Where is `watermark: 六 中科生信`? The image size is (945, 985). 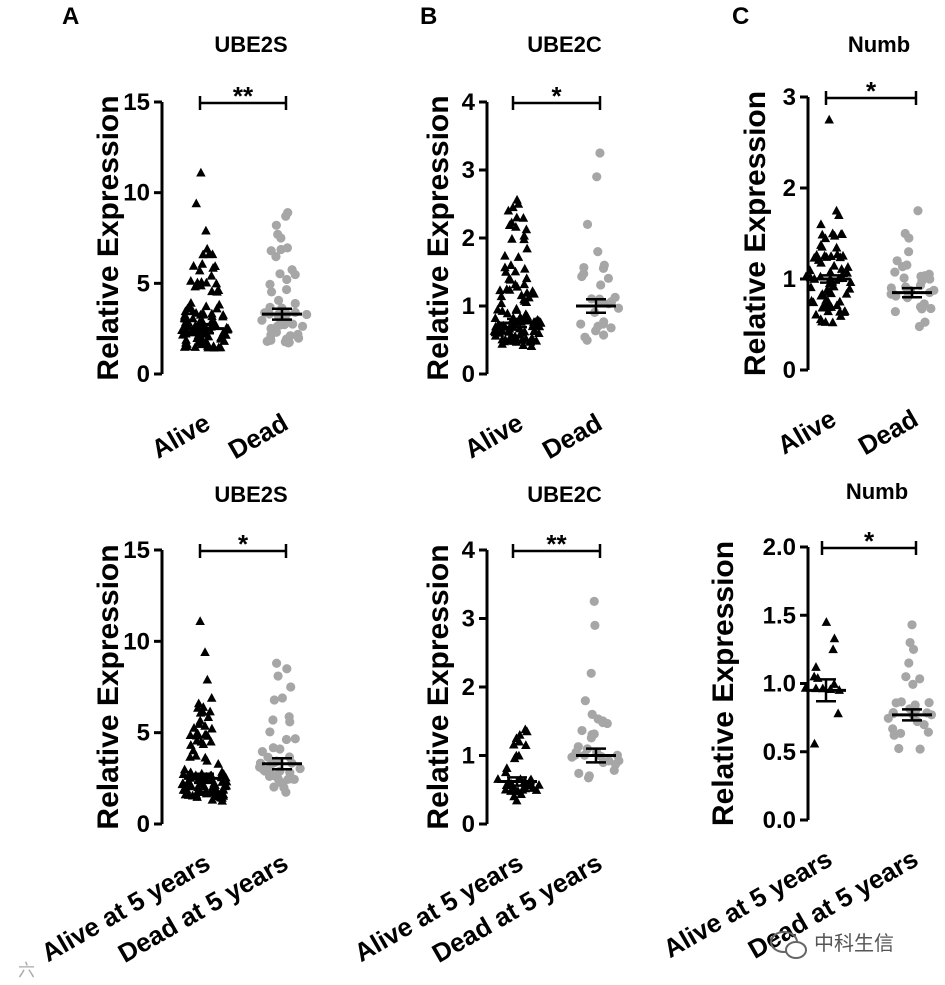
watermark: 六 中科生信 is located at coordinates (456, 955).